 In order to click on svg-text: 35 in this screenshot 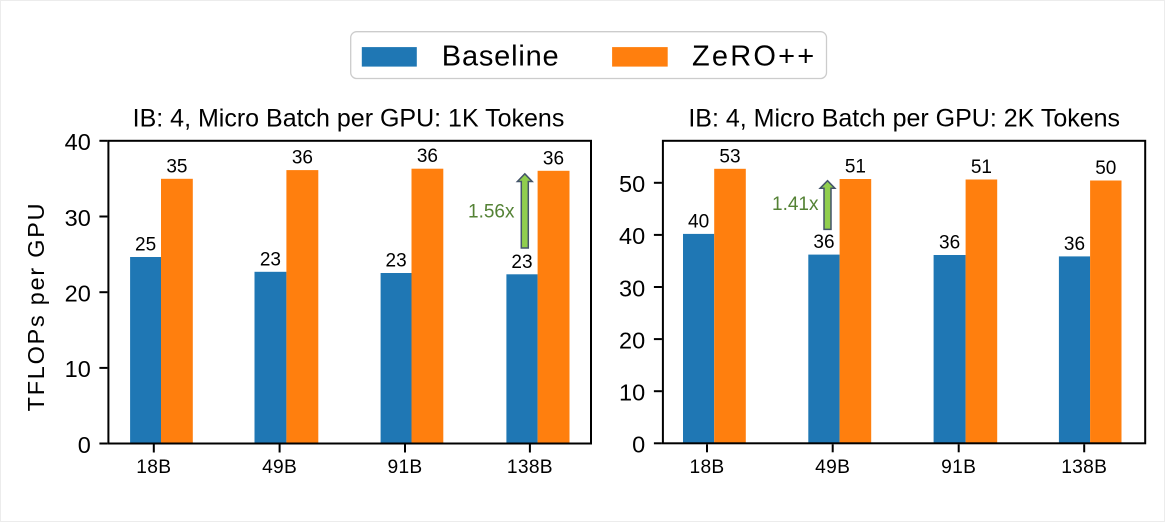, I will do `click(176, 166)`.